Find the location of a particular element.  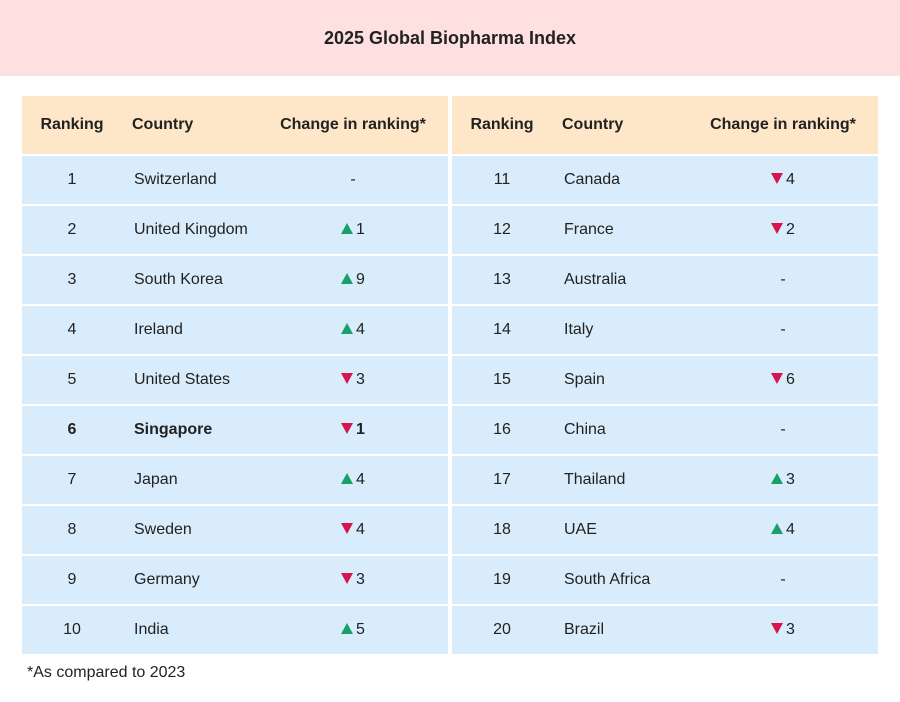

ranking-cell: 20 is located at coordinates (502, 630).